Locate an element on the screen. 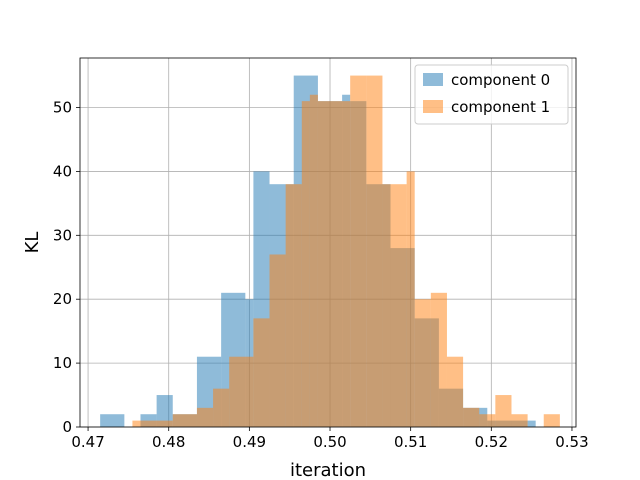 The image size is (640, 480). y-tick-label: 40 is located at coordinates (62, 171).